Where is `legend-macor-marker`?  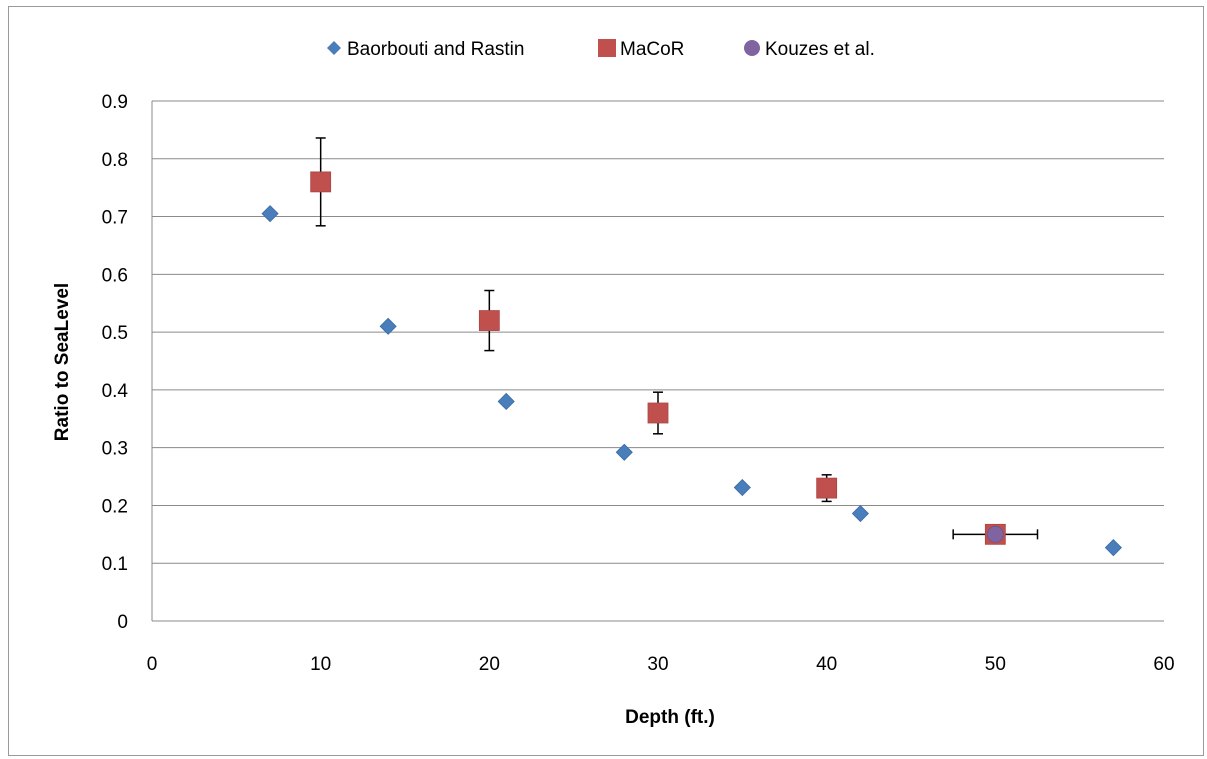 legend-macor-marker is located at coordinates (607, 48).